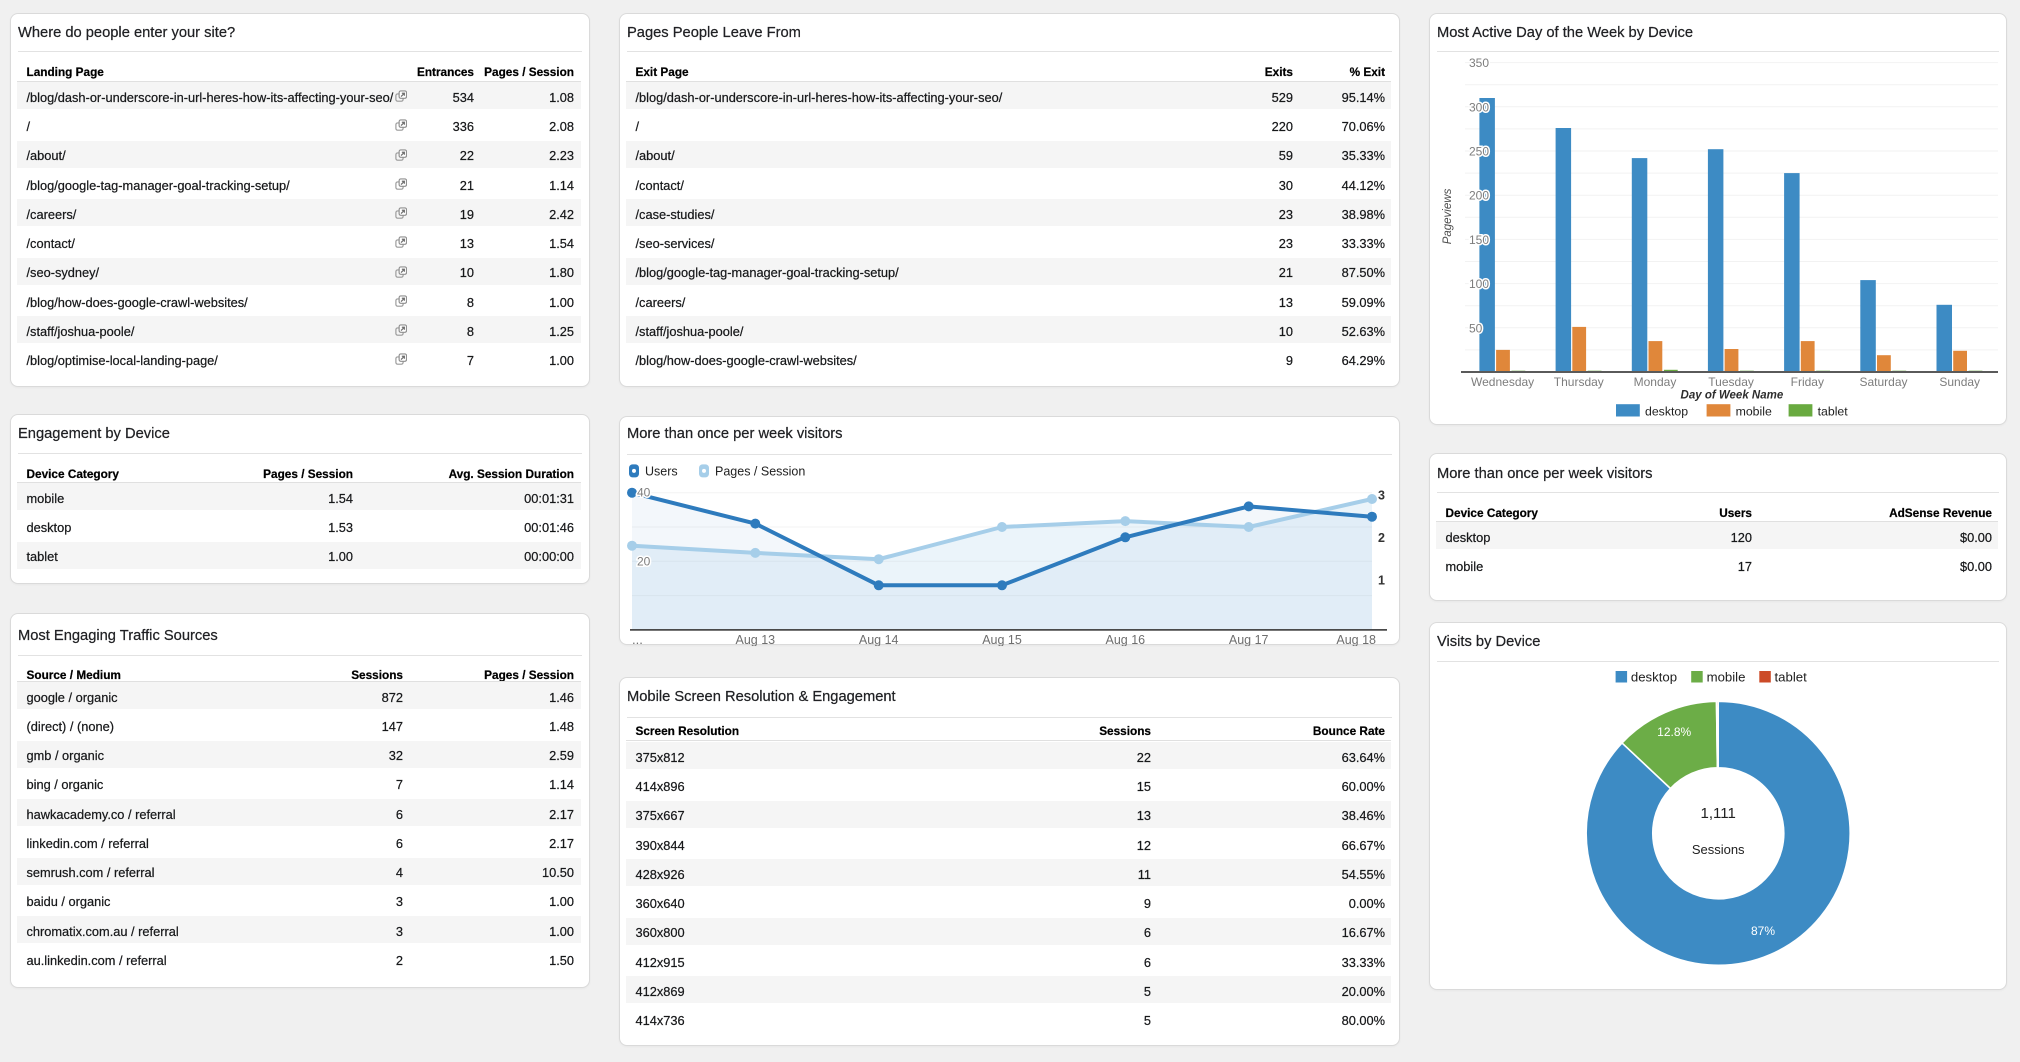 This screenshot has width=2020, height=1062. What do you see at coordinates (1479, 63) in the screenshot?
I see `svg-text: 350` at bounding box center [1479, 63].